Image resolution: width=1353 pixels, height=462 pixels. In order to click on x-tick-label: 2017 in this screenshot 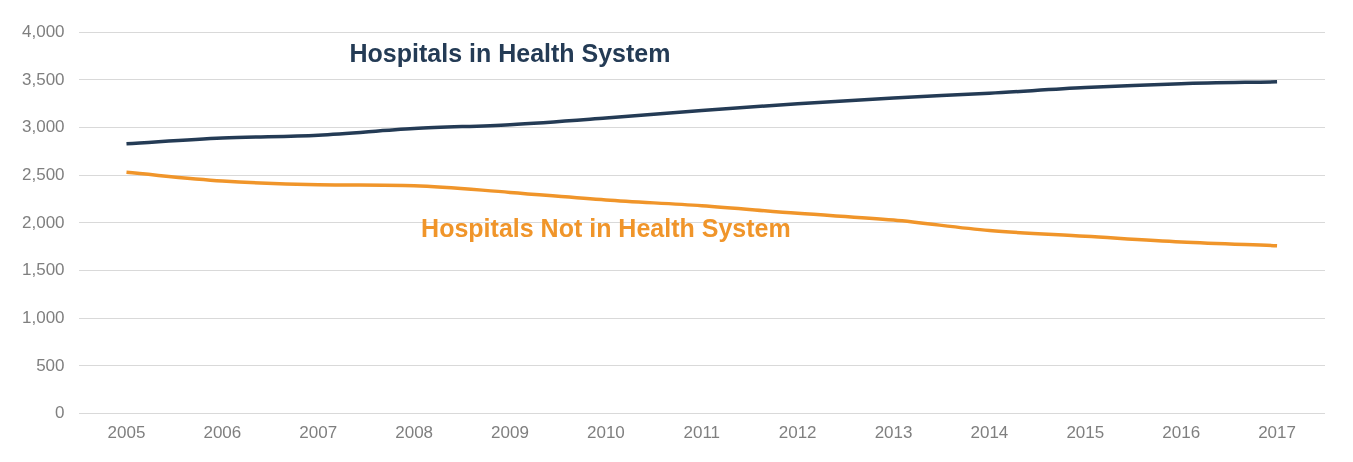, I will do `click(1277, 433)`.